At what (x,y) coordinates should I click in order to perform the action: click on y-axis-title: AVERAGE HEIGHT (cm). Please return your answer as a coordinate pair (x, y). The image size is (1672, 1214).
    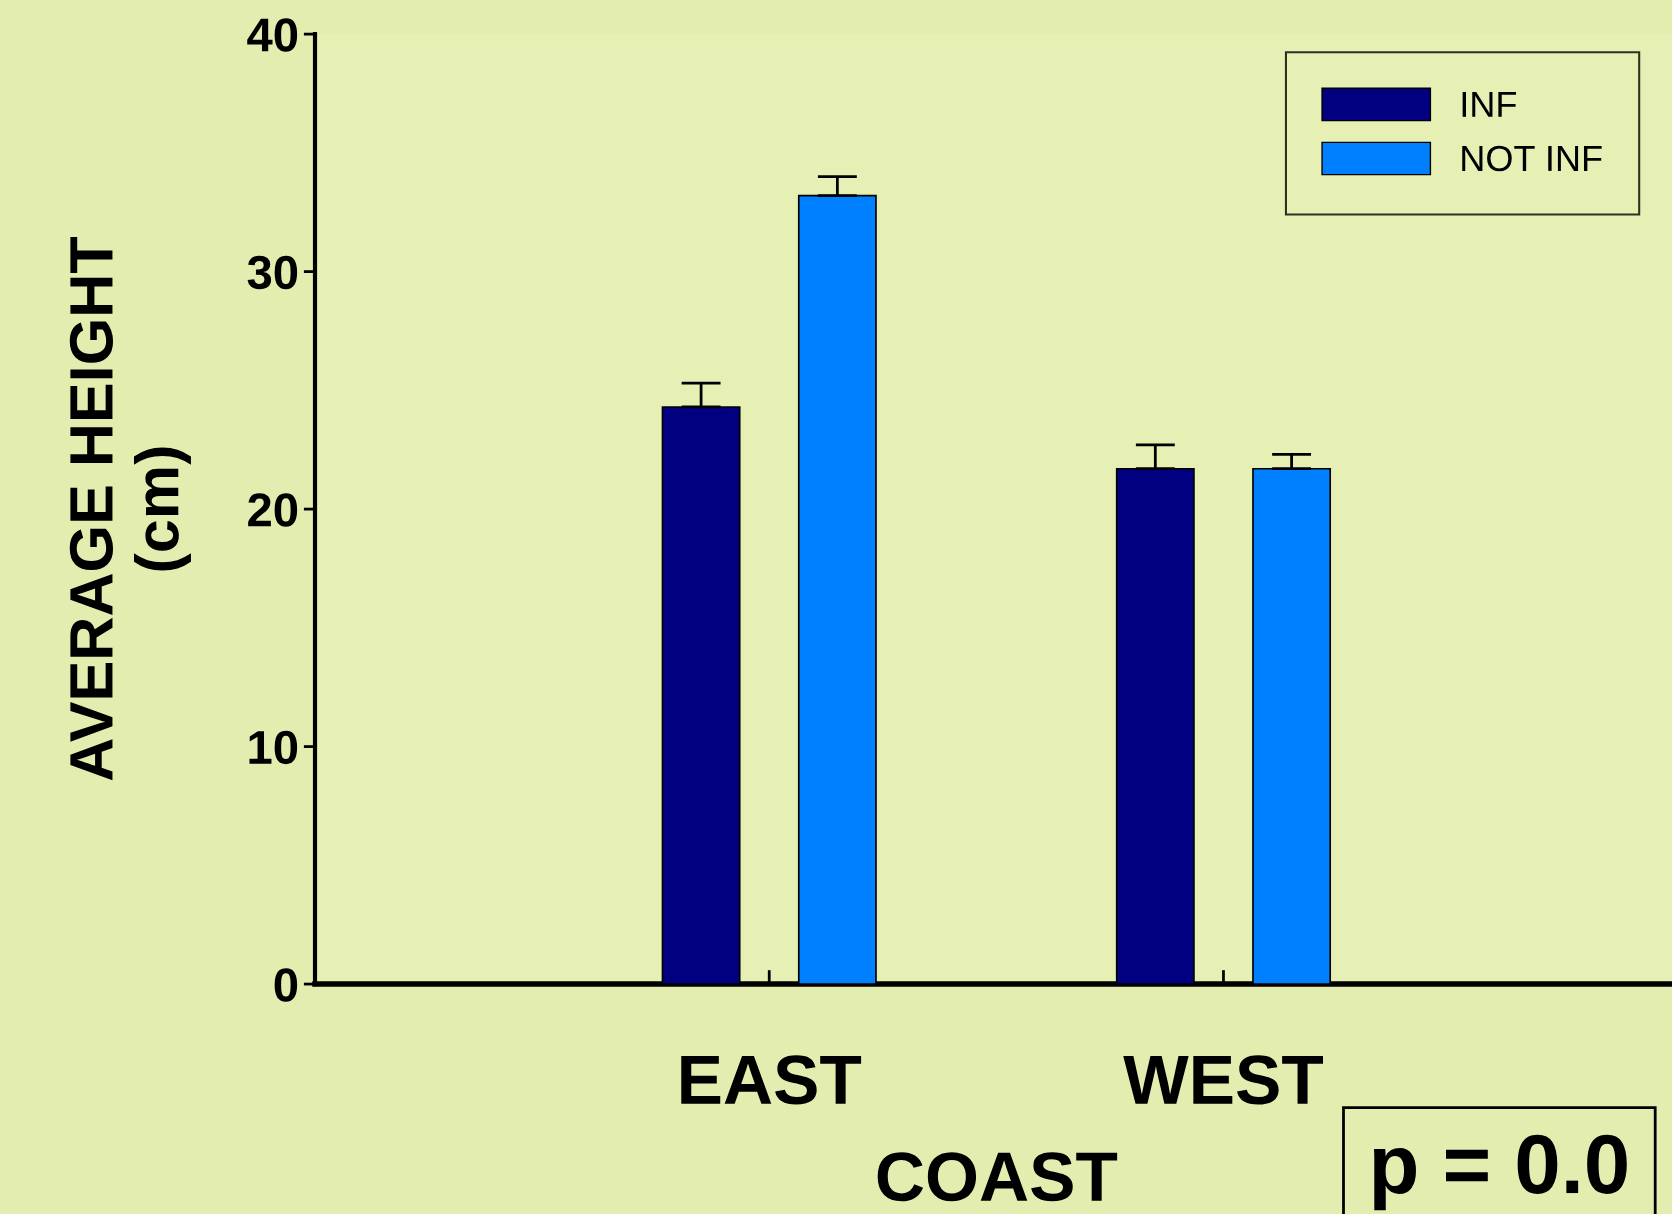
    Looking at the image, I should click on (130, 508).